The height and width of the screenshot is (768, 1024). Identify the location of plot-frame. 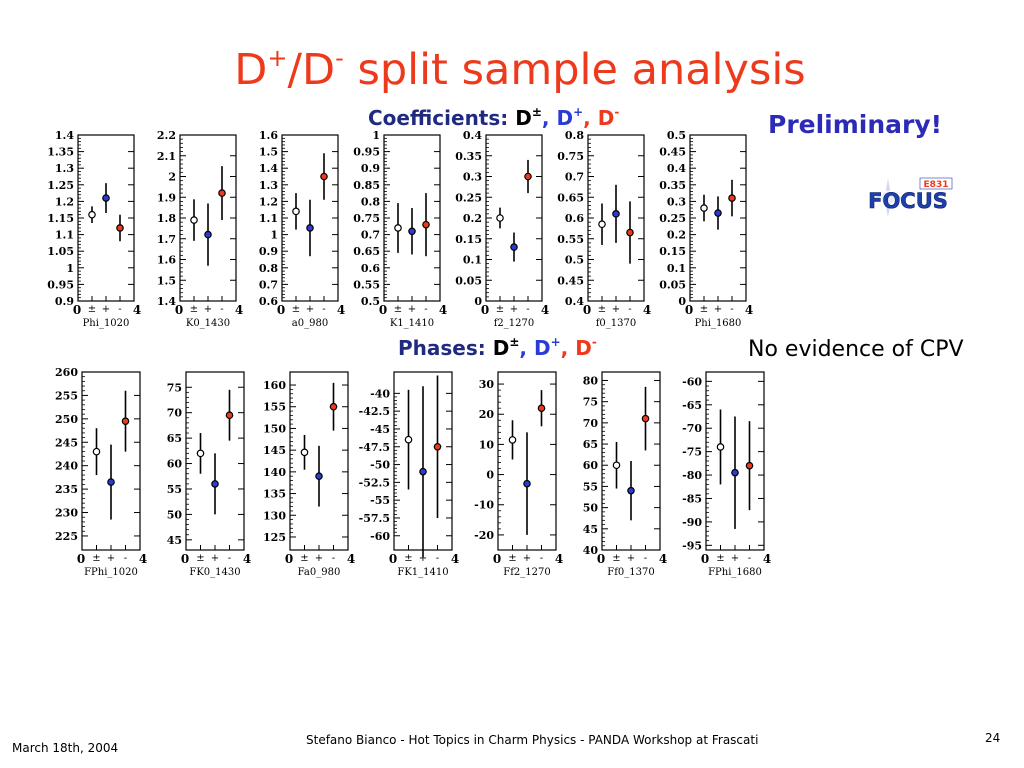
(319, 461).